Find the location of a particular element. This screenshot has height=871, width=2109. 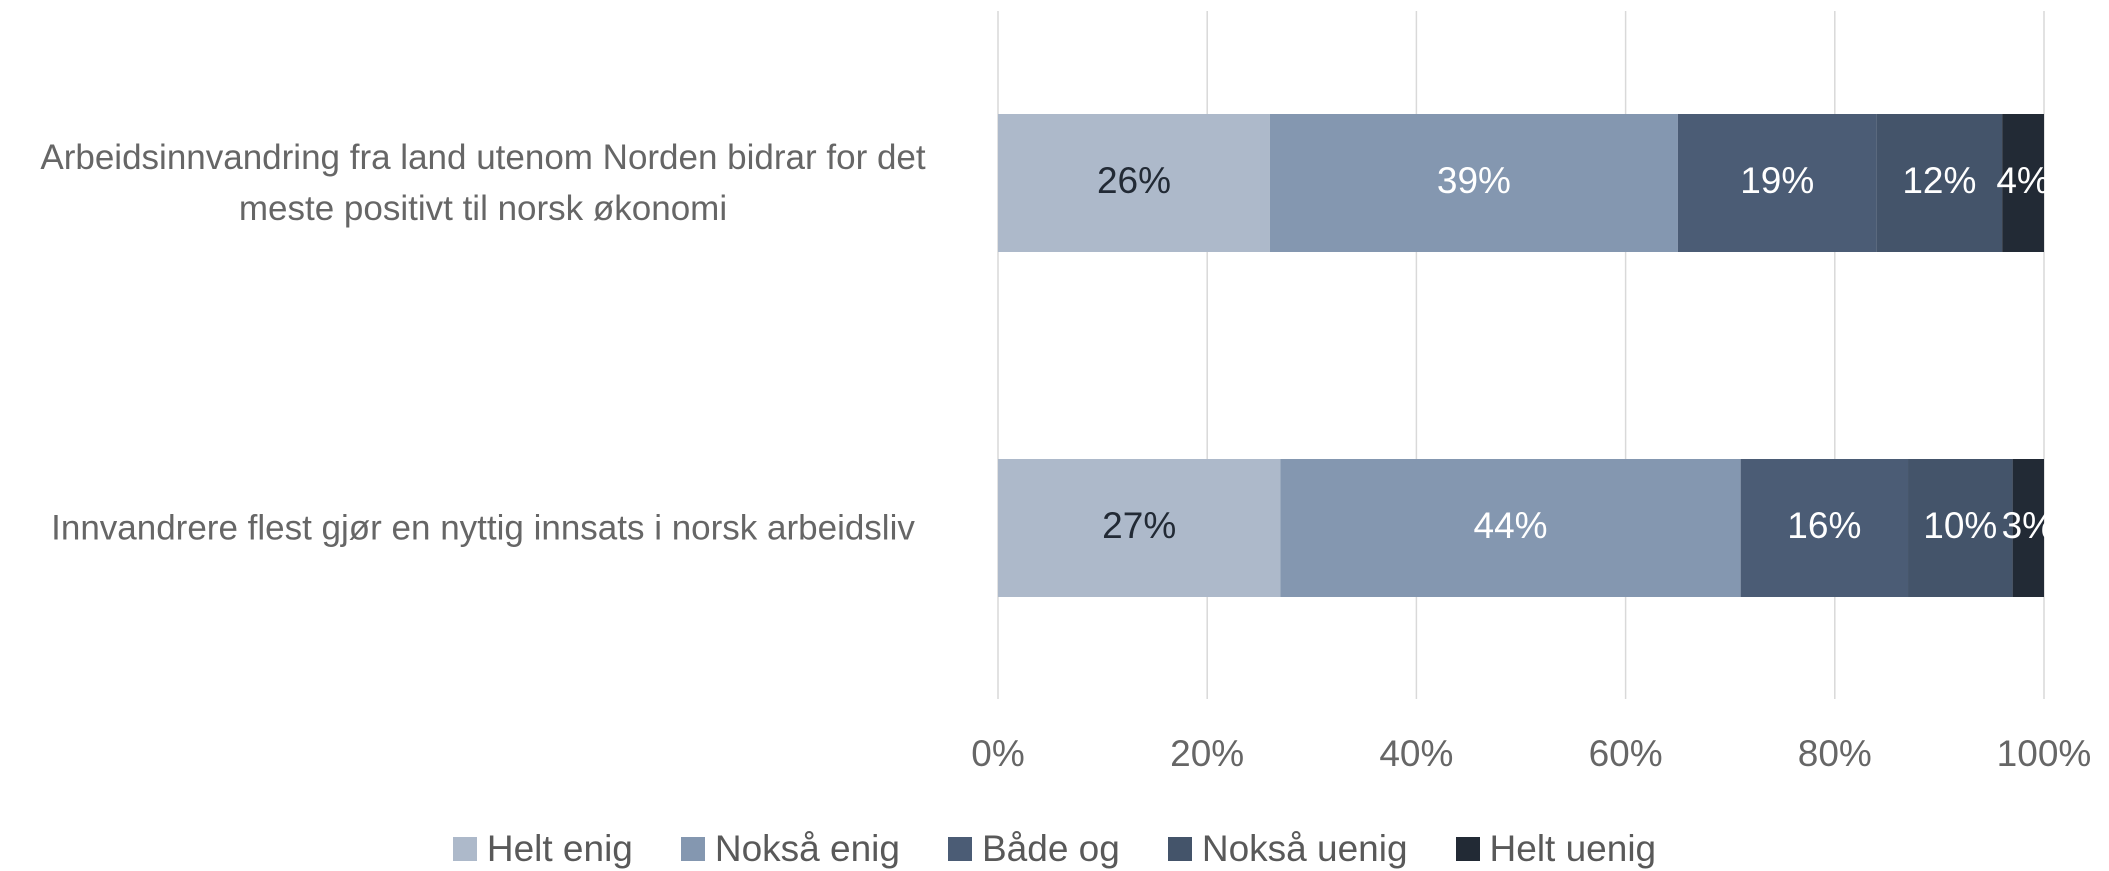

legend-label: Nokså uenig is located at coordinates (1304, 848).